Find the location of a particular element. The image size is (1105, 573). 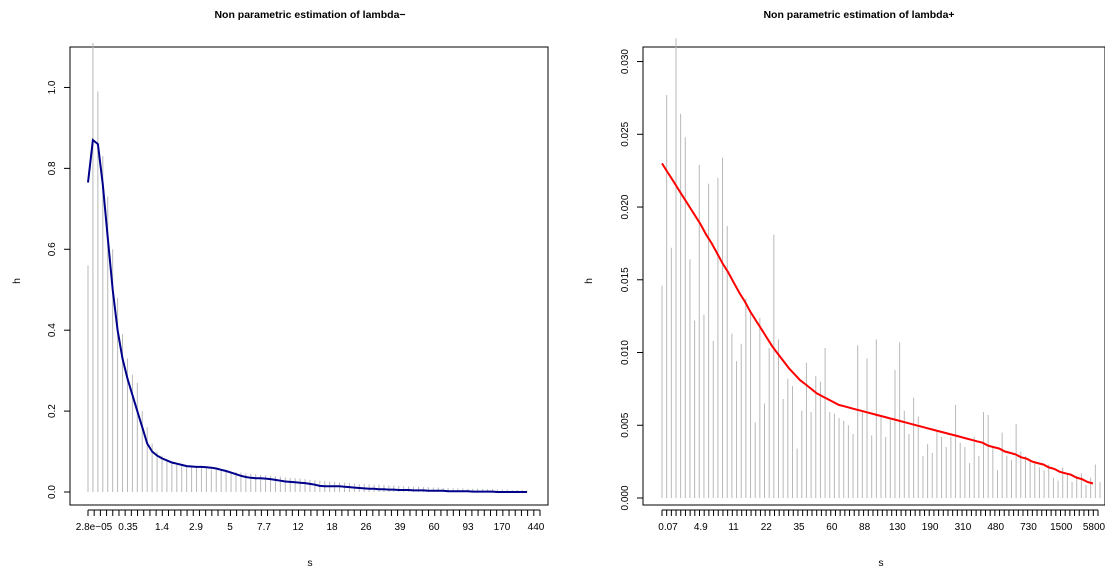

x-tick-label: 35 is located at coordinates (800, 527).